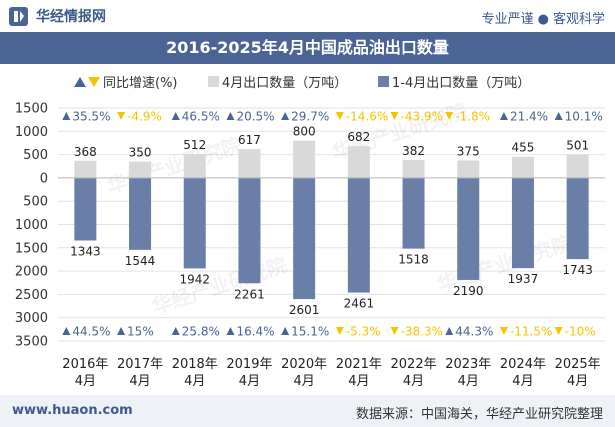 The image size is (615, 427). I want to click on x-category-label: 2021年 4月, so click(359, 373).